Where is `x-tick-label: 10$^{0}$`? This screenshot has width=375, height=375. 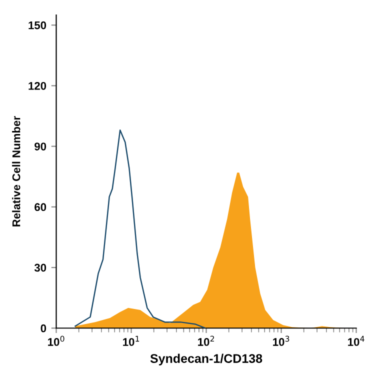 x-tick-label: 10$^{0}$ is located at coordinates (56, 341).